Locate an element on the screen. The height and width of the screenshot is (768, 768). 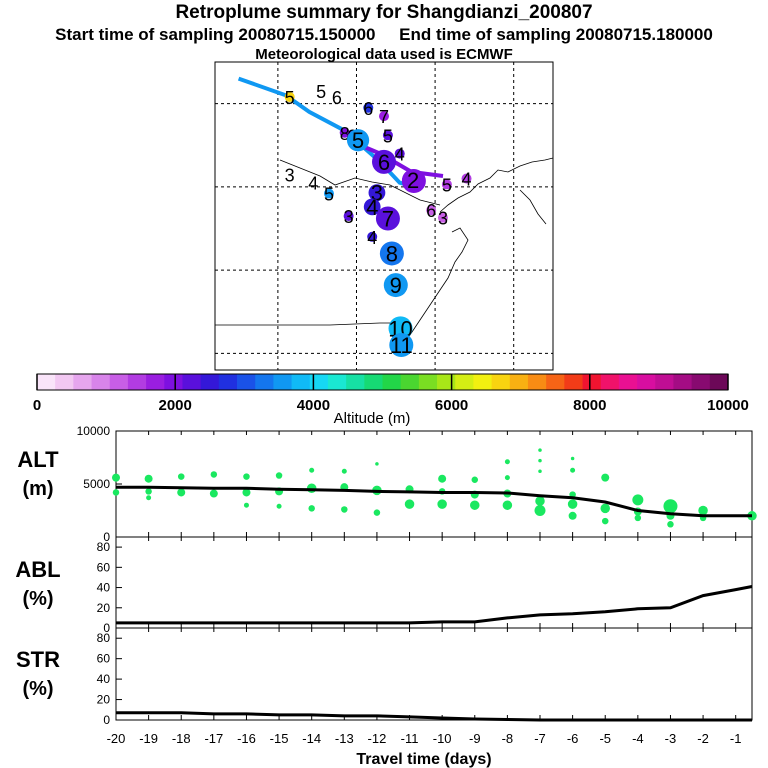
x-tick-label: -2 is located at coordinates (703, 738).